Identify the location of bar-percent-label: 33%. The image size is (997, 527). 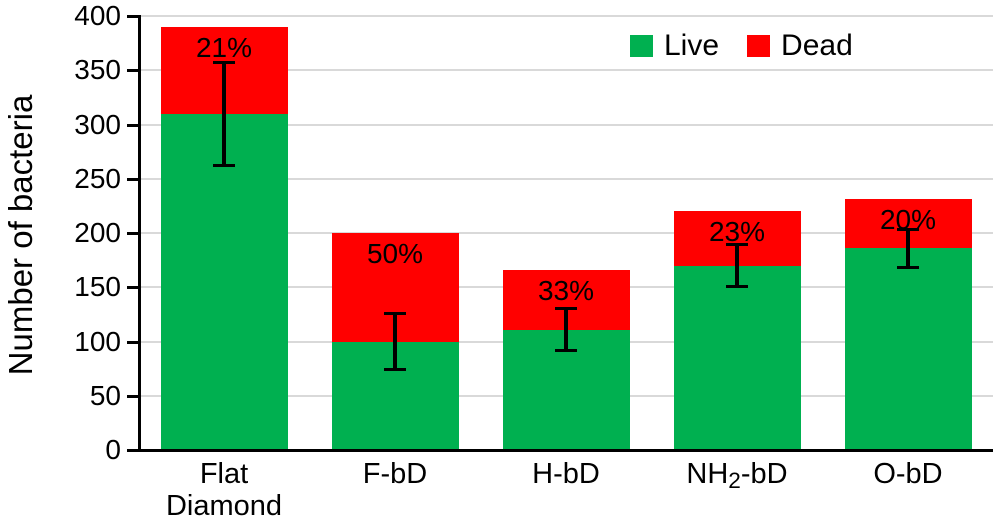
(566, 290).